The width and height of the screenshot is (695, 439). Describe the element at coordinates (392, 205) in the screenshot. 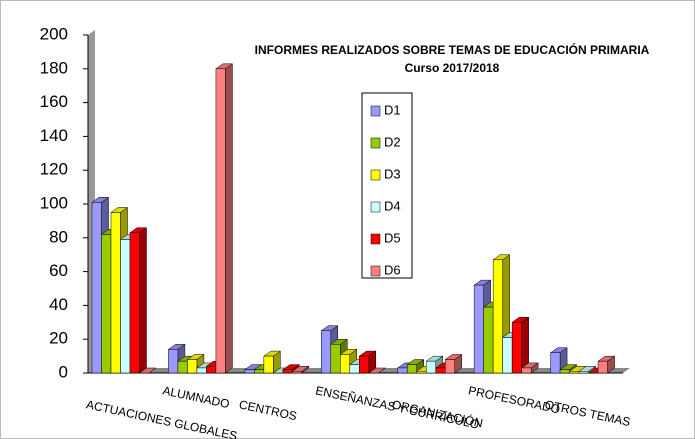

I see `legend-label: D4` at that location.